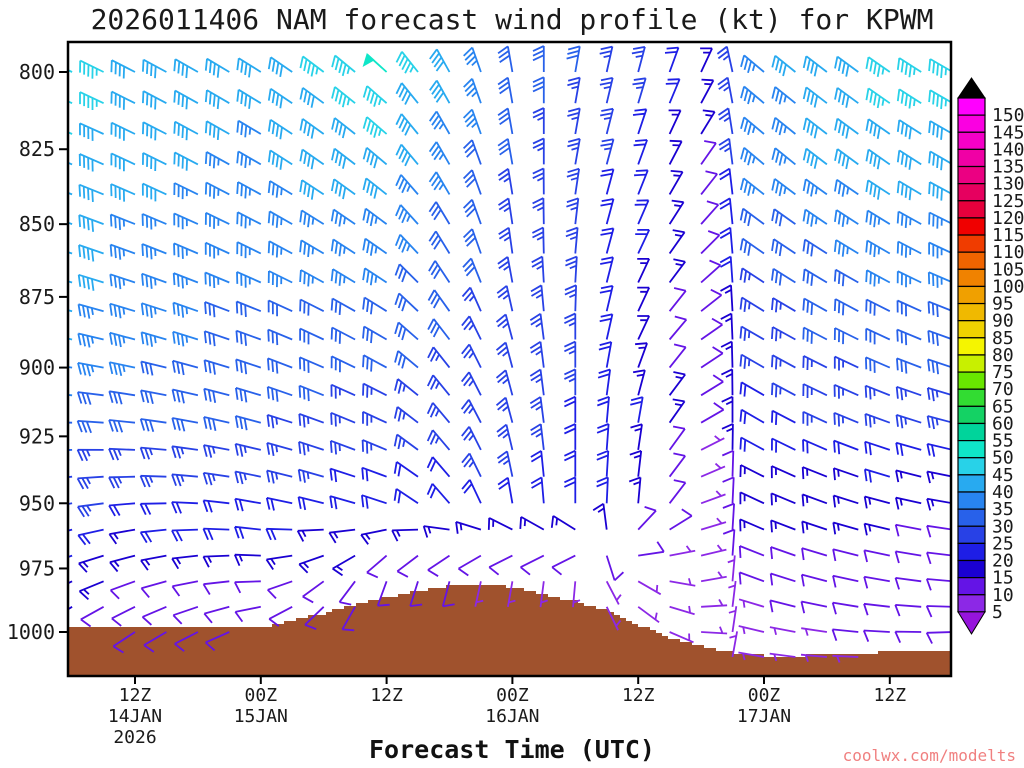 The image size is (1024, 768). Describe the element at coordinates (1003, 338) in the screenshot. I see `colorbar-label: 85` at that location.